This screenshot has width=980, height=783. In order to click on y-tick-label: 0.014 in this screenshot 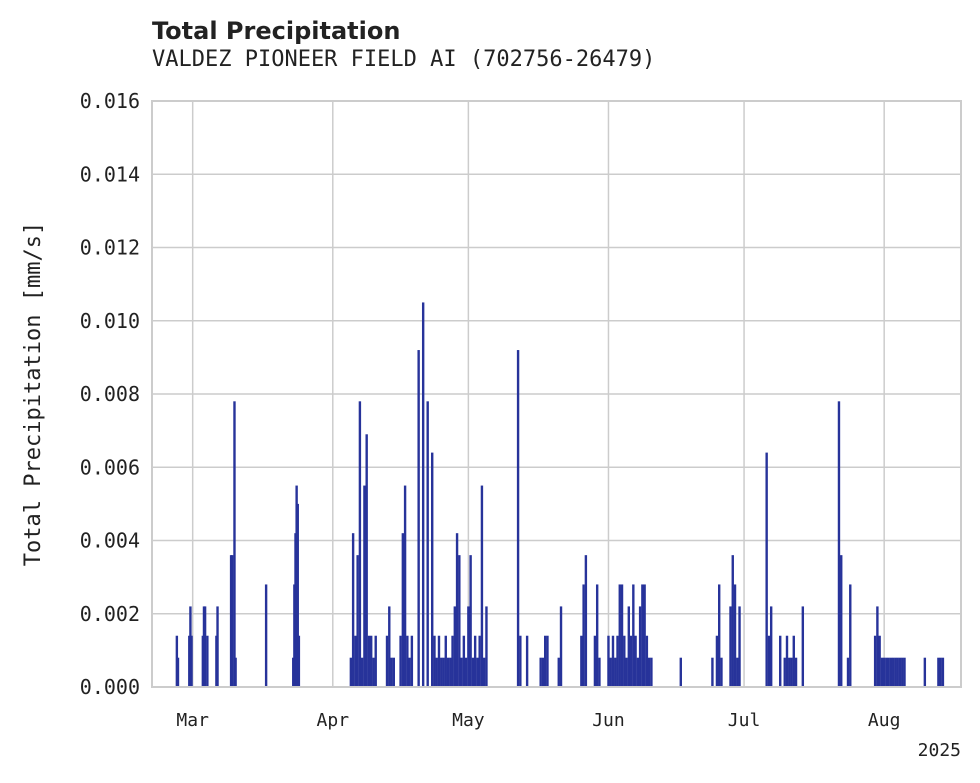, I will do `click(110, 174)`.